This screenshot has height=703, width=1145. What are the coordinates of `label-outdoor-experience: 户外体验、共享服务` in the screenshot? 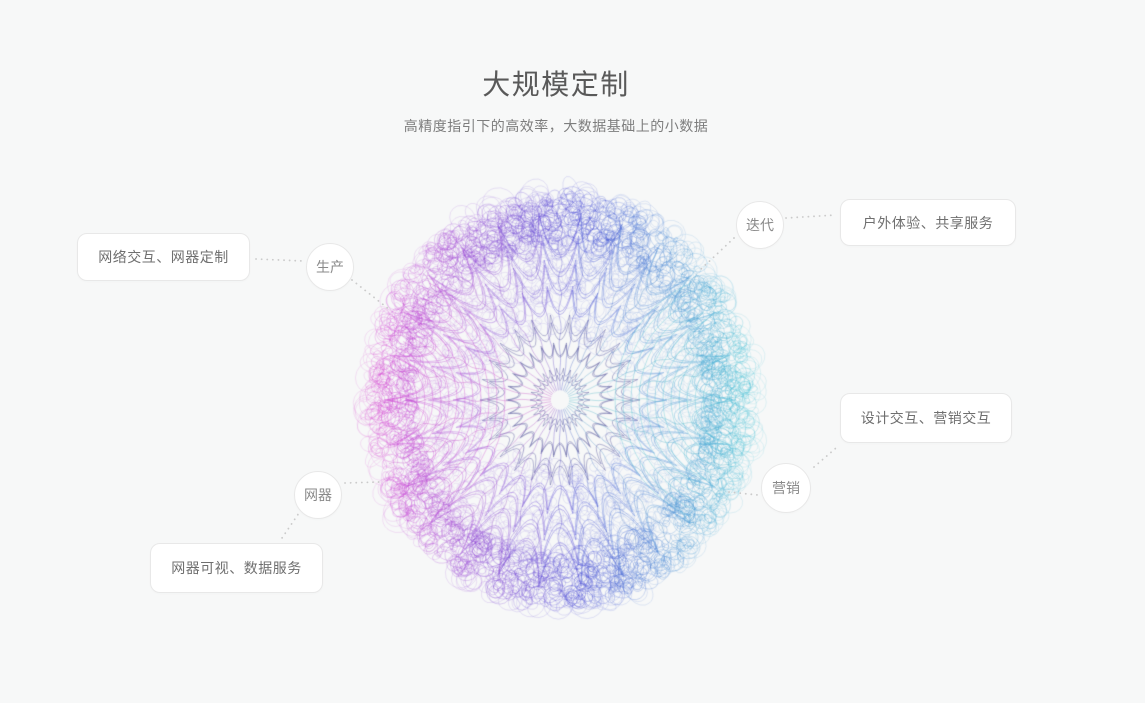 It's located at (928, 222).